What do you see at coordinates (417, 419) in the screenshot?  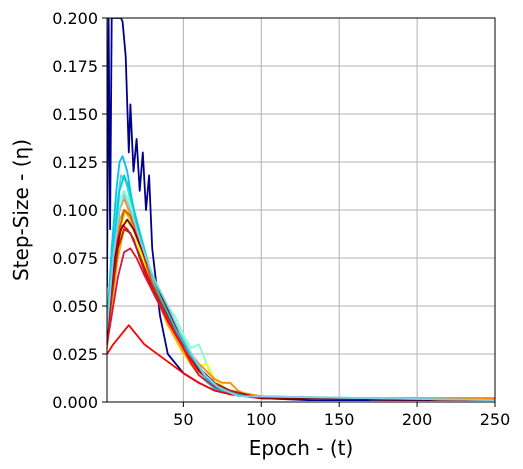 I see `x-tick-label: 200` at bounding box center [417, 419].